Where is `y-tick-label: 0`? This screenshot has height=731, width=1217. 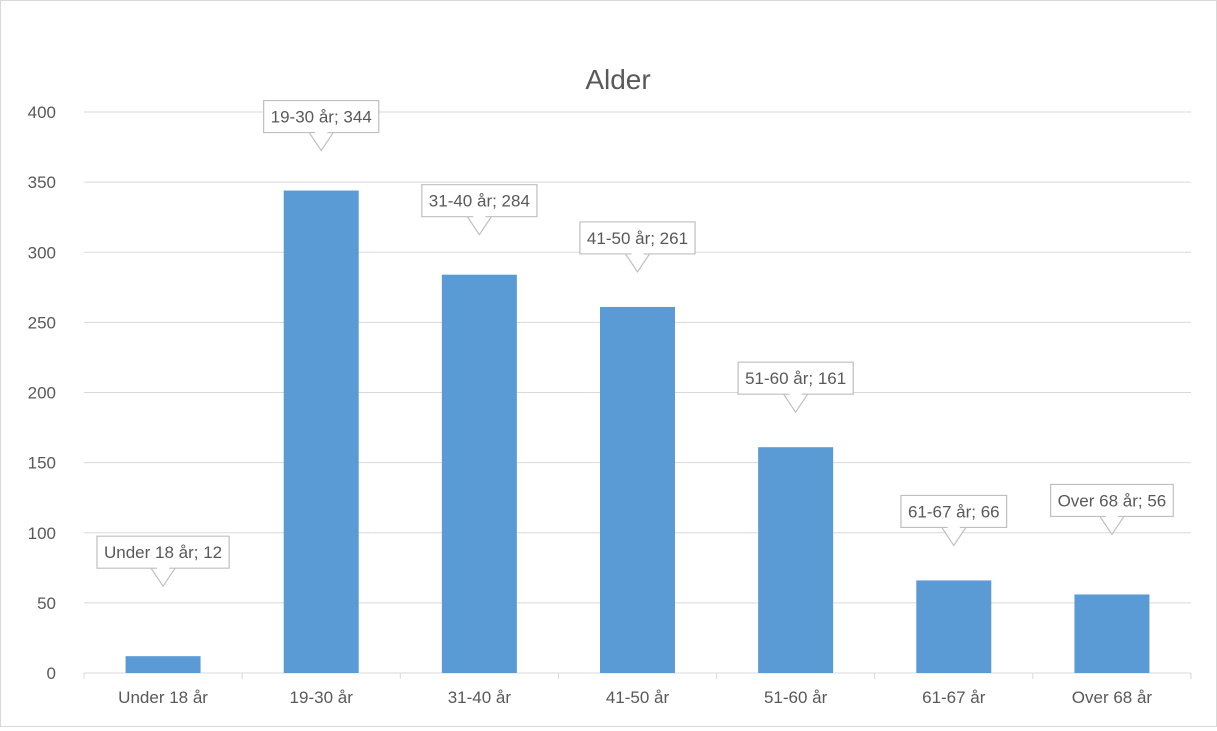 y-tick-label: 0 is located at coordinates (51, 673).